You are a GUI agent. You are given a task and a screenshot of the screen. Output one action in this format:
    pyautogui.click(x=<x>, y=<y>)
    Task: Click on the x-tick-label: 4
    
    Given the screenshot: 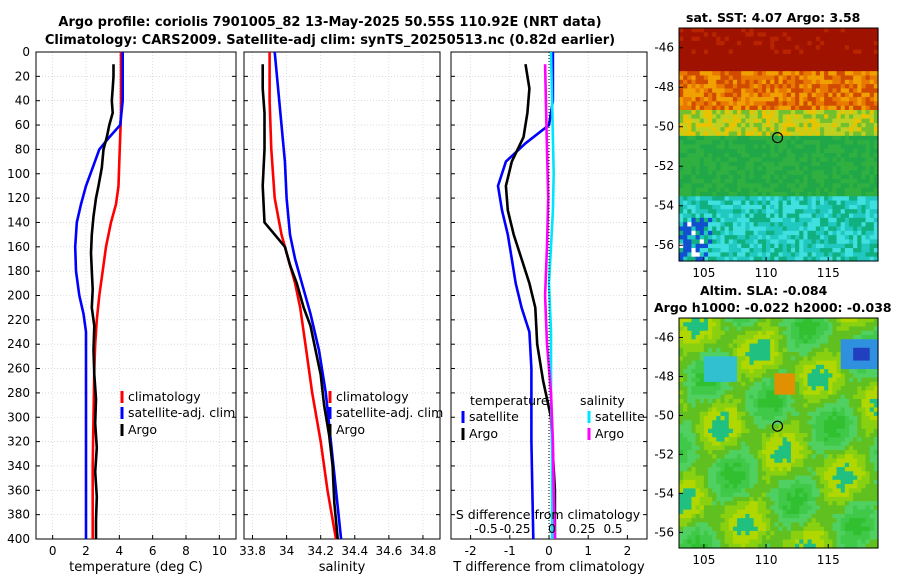 What is the action you would take?
    pyautogui.click(x=120, y=551)
    